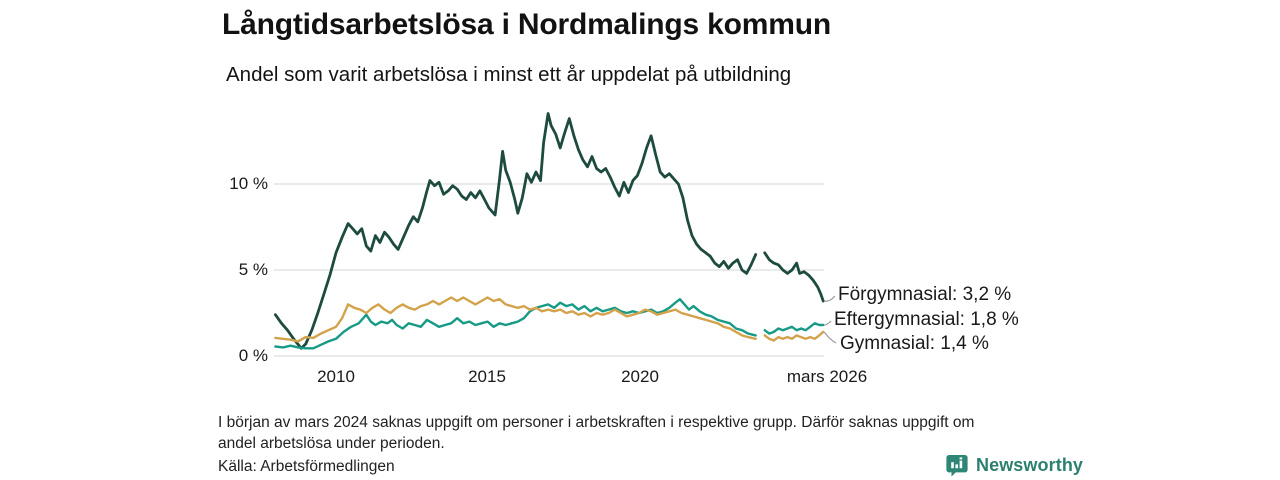  What do you see at coordinates (925, 294) in the screenshot?
I see `series-label-forgymnasial: Förgymnasial: 3,2 %` at bounding box center [925, 294].